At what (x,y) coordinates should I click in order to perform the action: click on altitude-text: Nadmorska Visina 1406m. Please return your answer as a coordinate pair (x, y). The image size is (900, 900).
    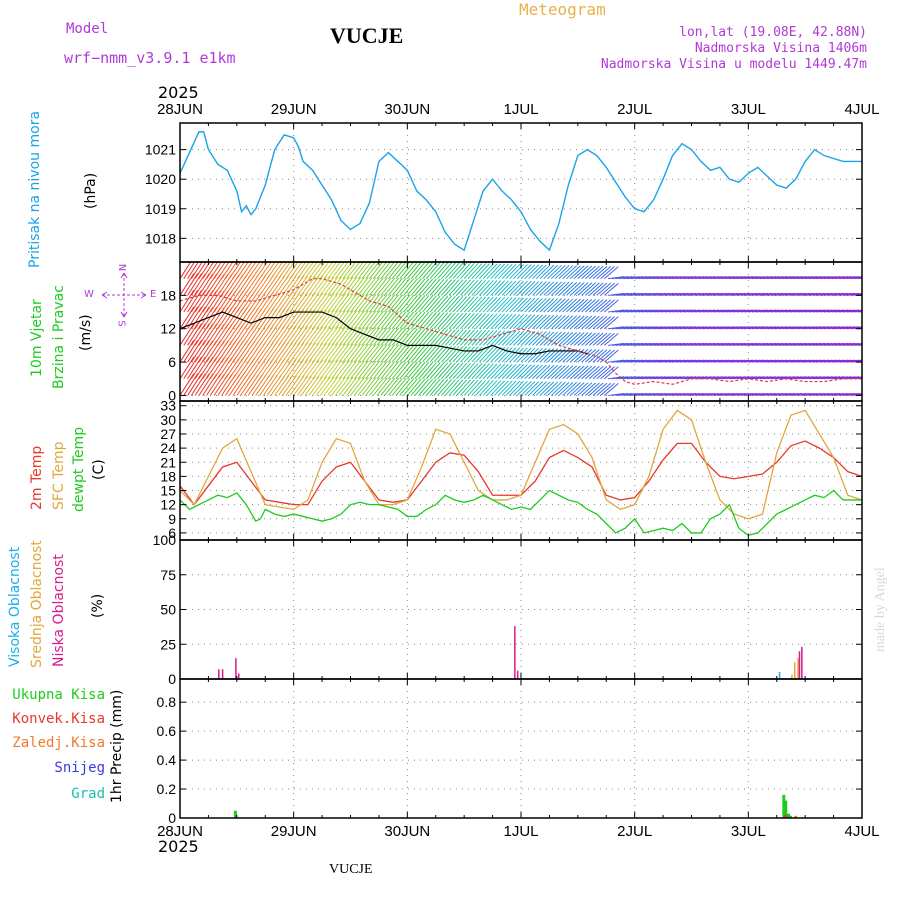
    Looking at the image, I should click on (780, 48).